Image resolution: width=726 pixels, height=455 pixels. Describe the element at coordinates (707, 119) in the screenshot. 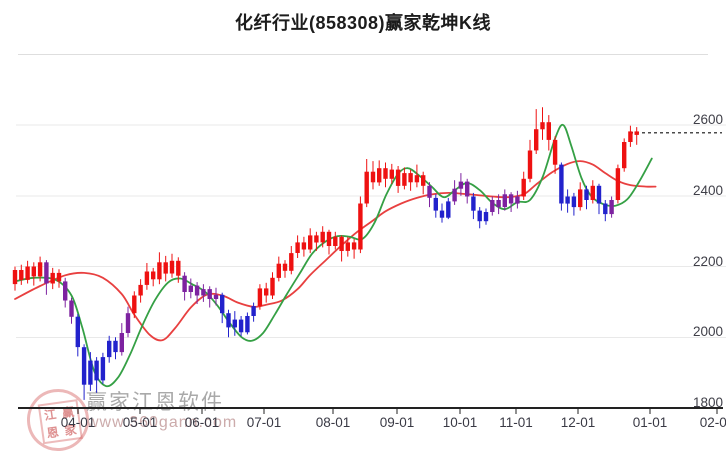

I see `y-axis-label: 2600` at that location.